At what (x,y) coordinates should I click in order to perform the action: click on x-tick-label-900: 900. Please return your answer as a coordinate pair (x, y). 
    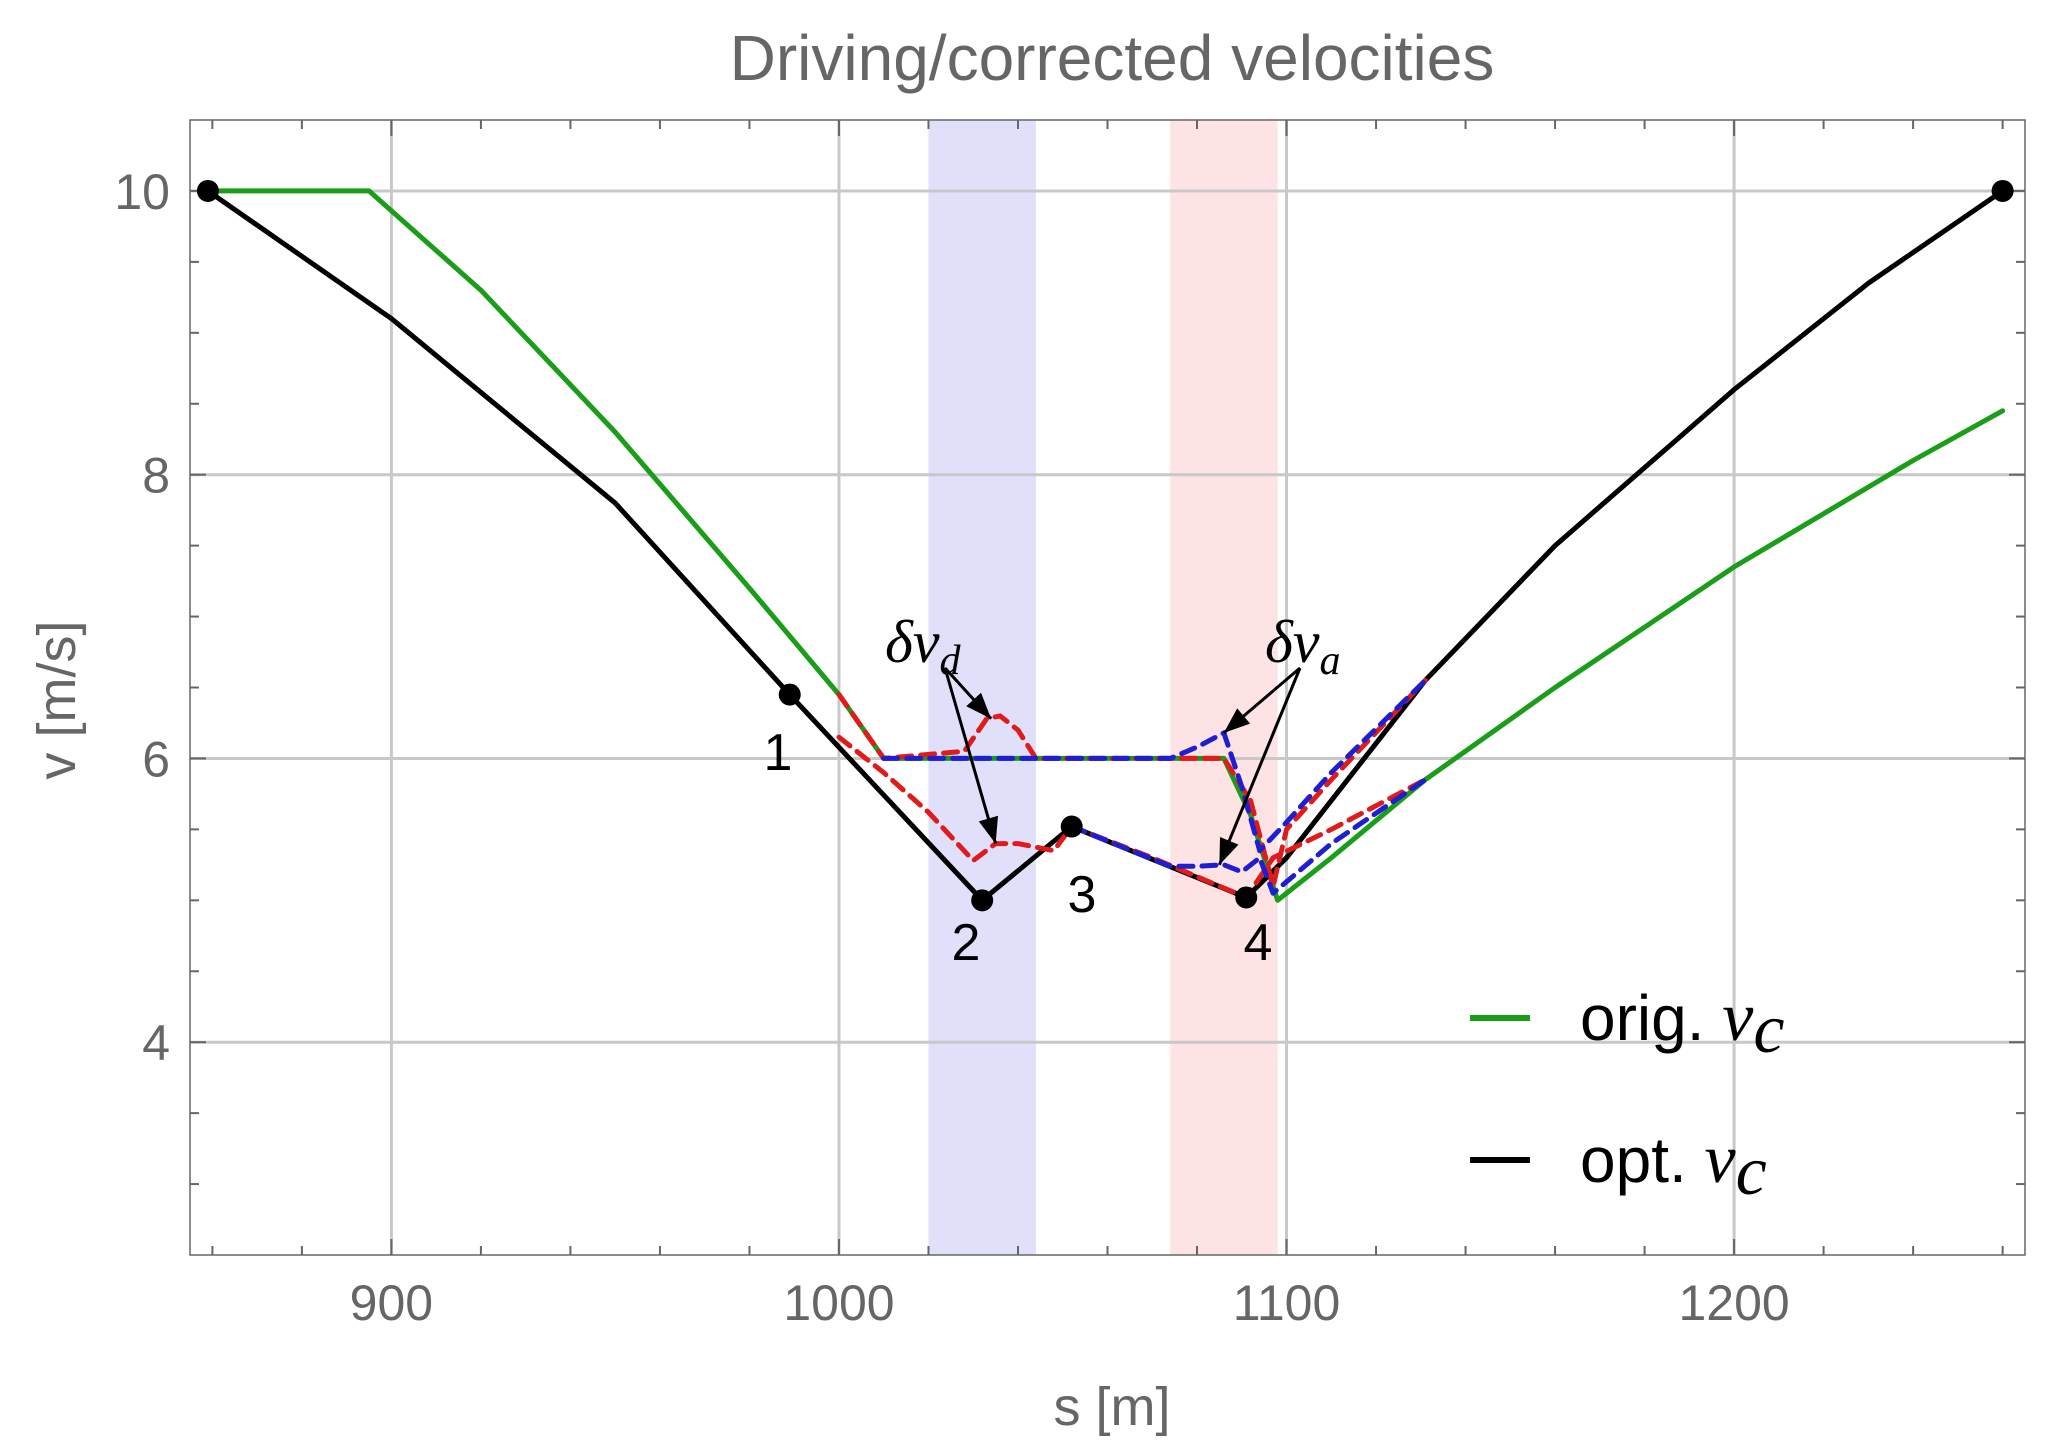
    Looking at the image, I should click on (391, 1303).